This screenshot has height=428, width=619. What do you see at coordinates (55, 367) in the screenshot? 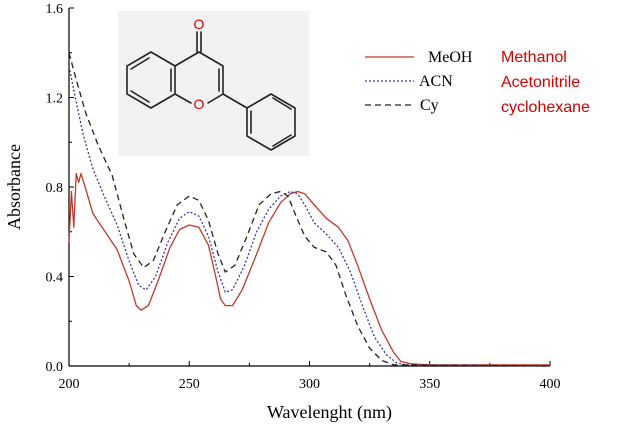
I see `y-tick-label: 0.0` at bounding box center [55, 367].